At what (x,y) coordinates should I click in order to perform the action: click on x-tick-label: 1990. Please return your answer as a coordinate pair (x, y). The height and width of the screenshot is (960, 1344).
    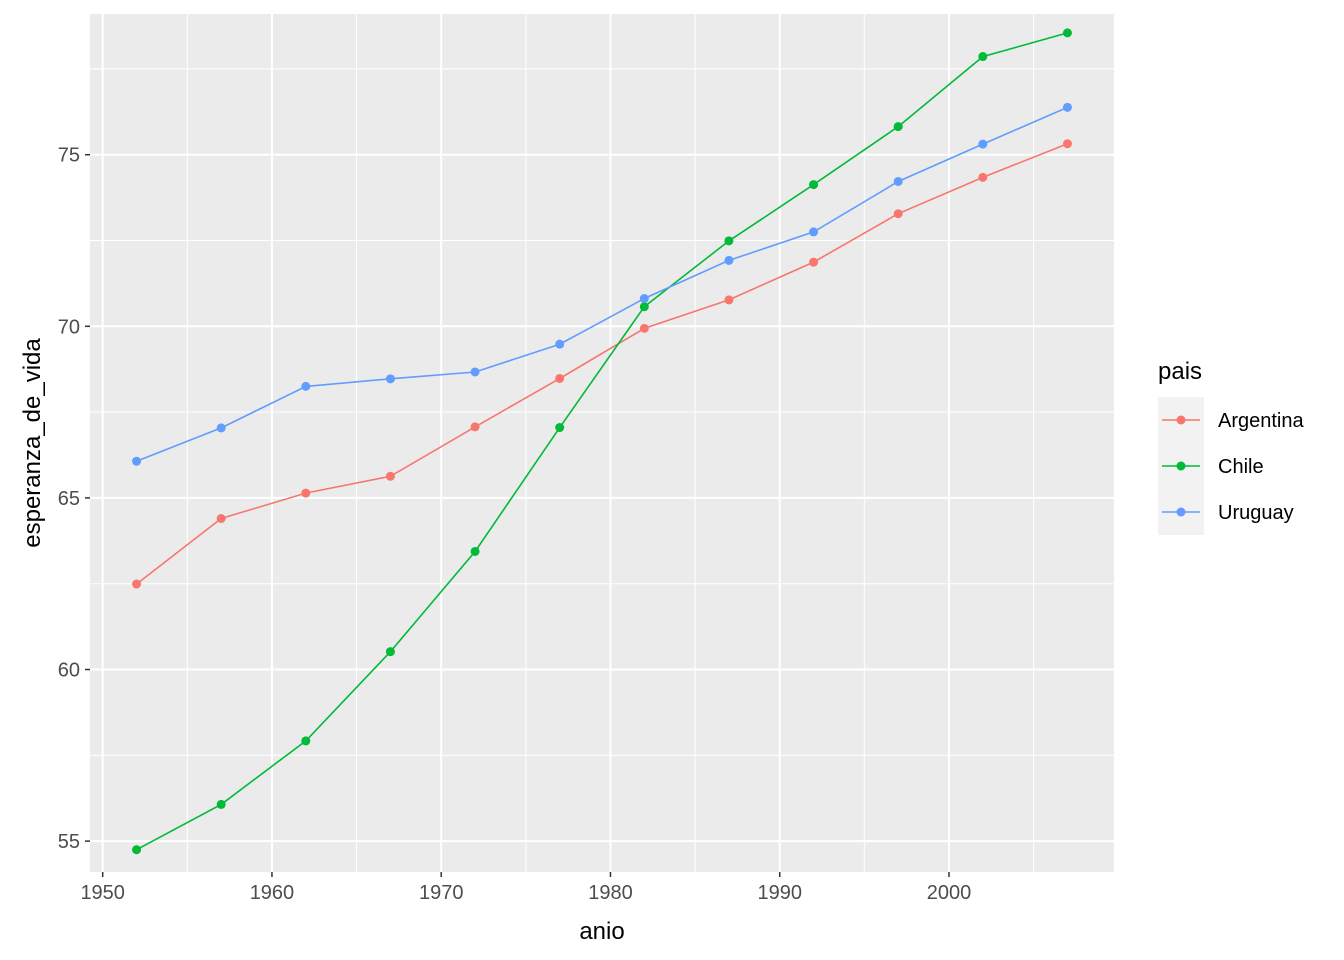
    Looking at the image, I should click on (779, 893).